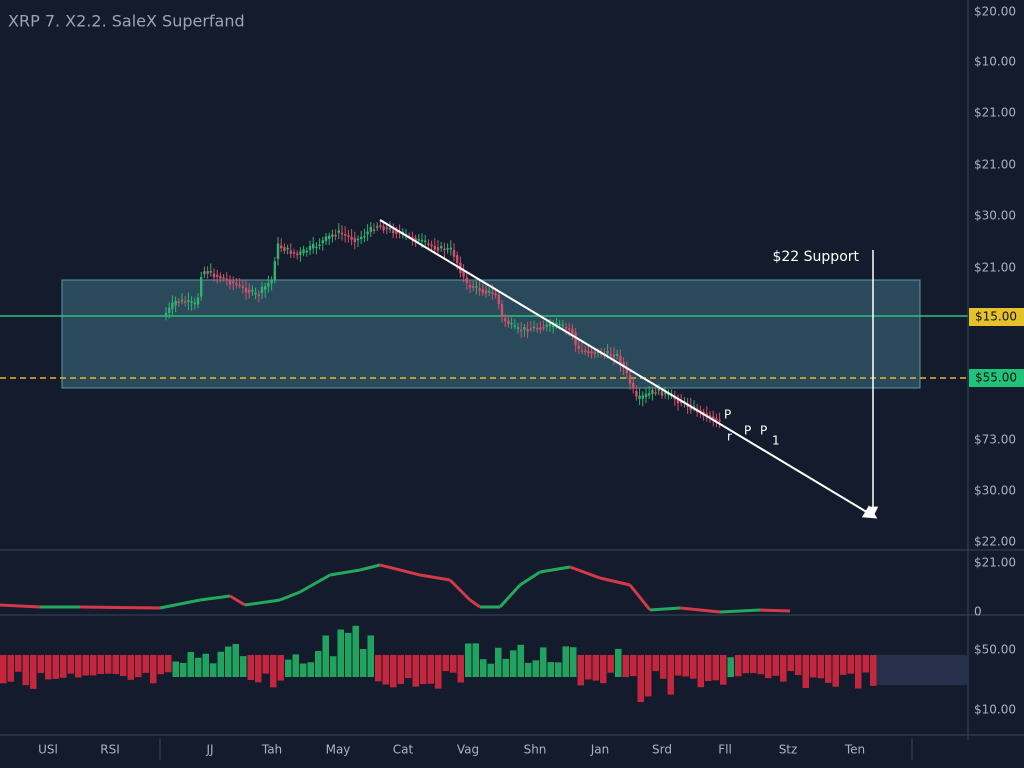 The width and height of the screenshot is (1024, 768). Describe the element at coordinates (995, 12) in the screenshot. I see `price-label: $20.00` at that location.